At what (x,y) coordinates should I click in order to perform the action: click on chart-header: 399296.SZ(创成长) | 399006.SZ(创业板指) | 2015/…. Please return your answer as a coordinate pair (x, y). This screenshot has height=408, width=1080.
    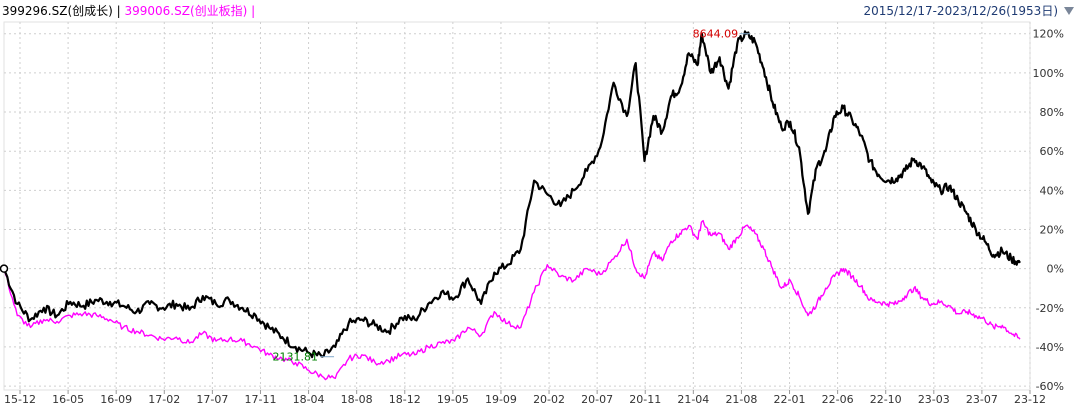
    Looking at the image, I should click on (540, 11).